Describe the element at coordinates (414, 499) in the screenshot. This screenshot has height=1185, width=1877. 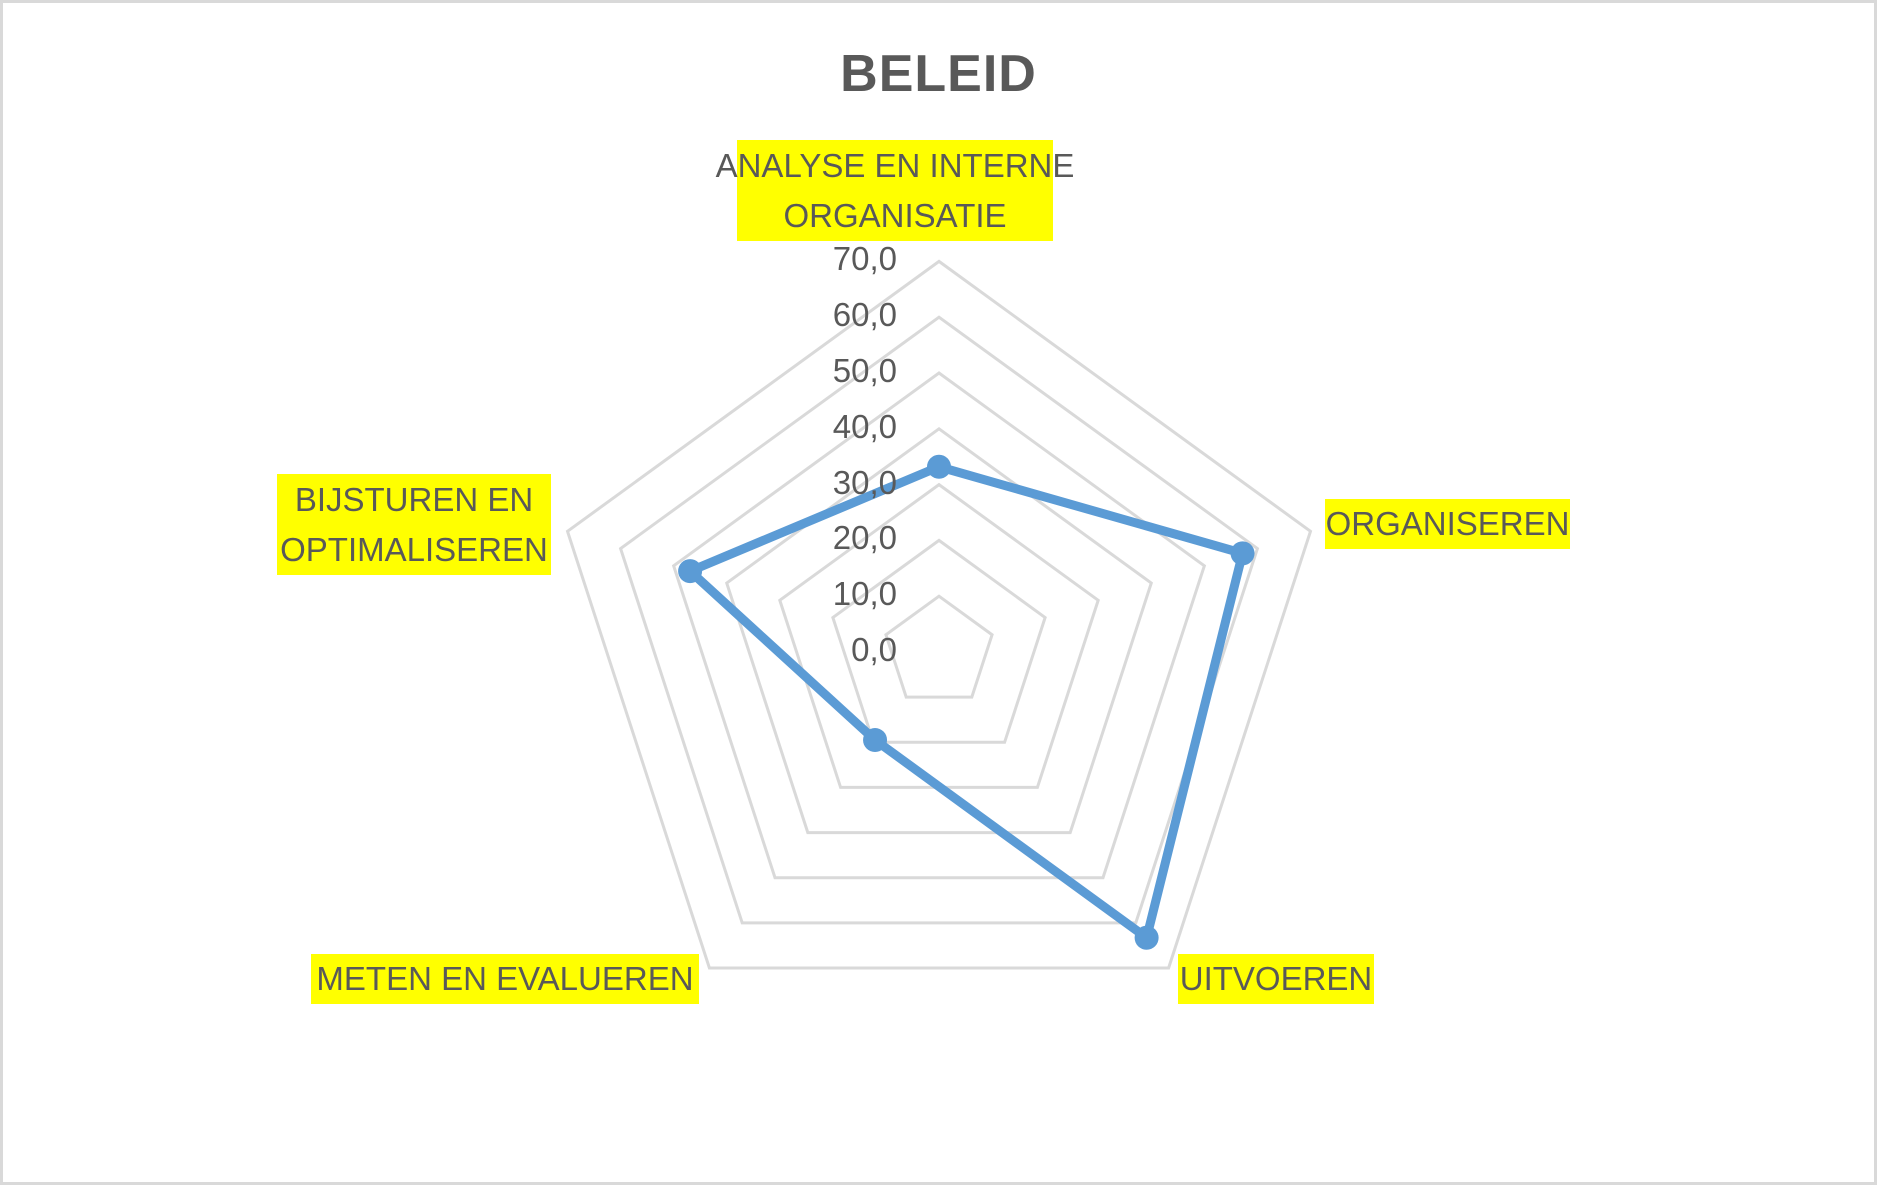
I see `category-label-bijsturen-line1: BIJSTUREN EN` at that location.